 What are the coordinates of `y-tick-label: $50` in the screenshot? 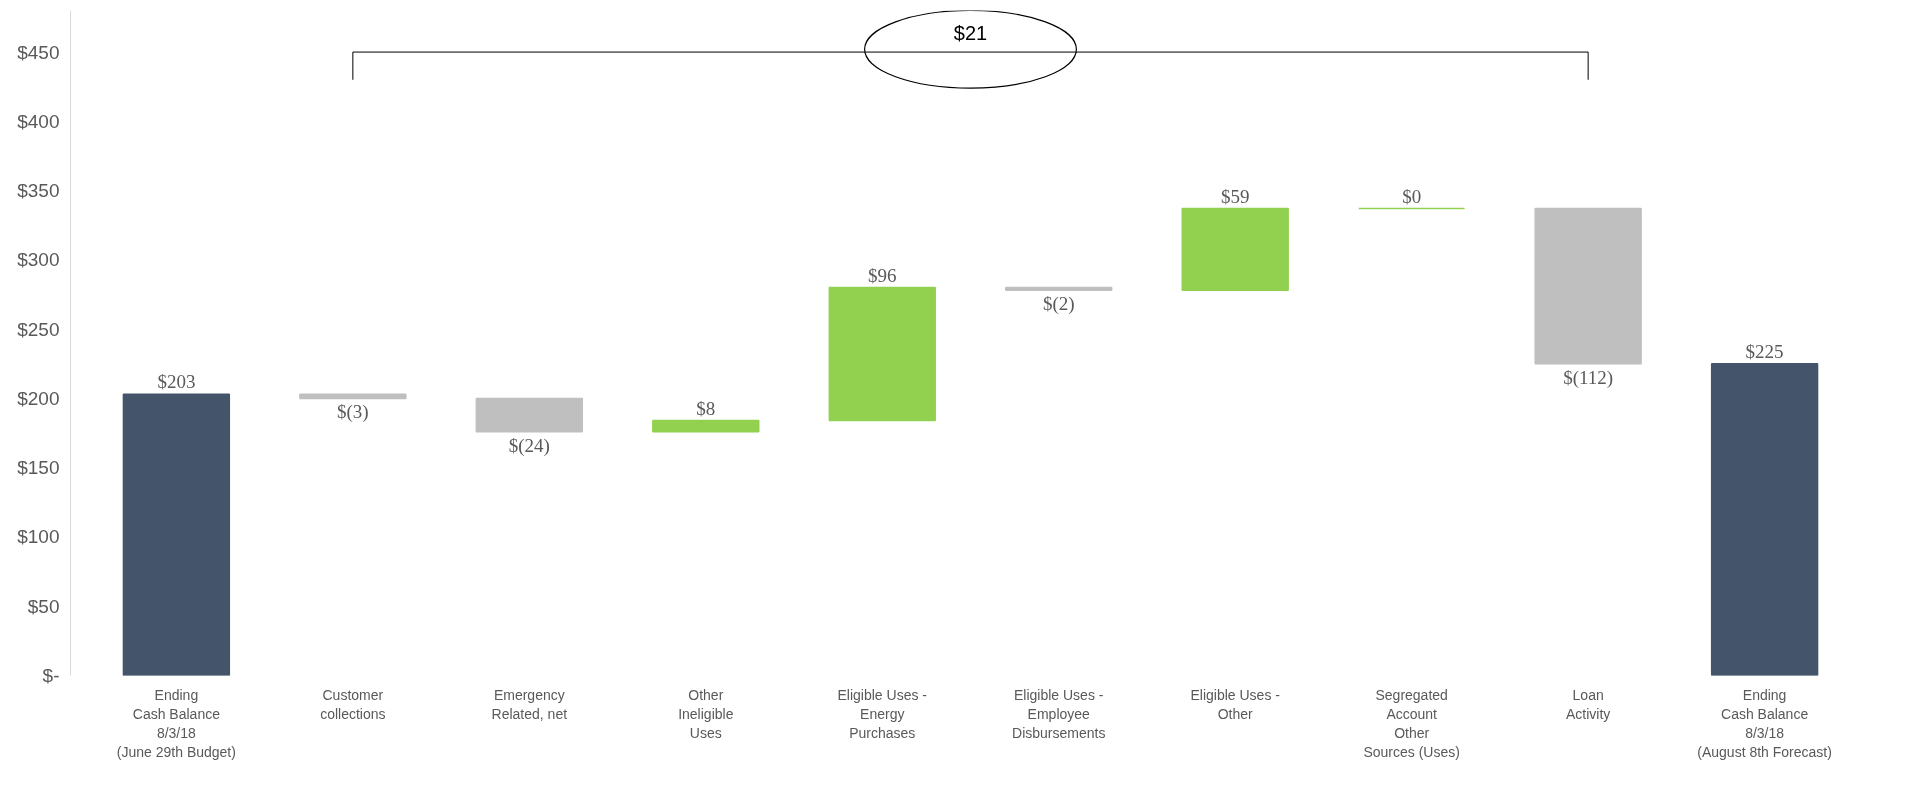 It's located at (43, 606).